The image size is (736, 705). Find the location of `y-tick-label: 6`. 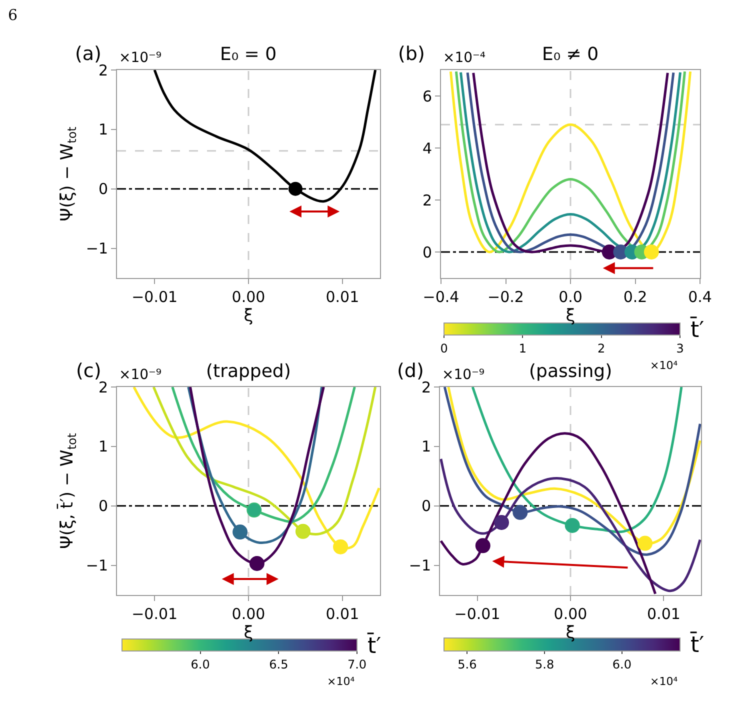

y-tick-label: 6 is located at coordinates (427, 96).